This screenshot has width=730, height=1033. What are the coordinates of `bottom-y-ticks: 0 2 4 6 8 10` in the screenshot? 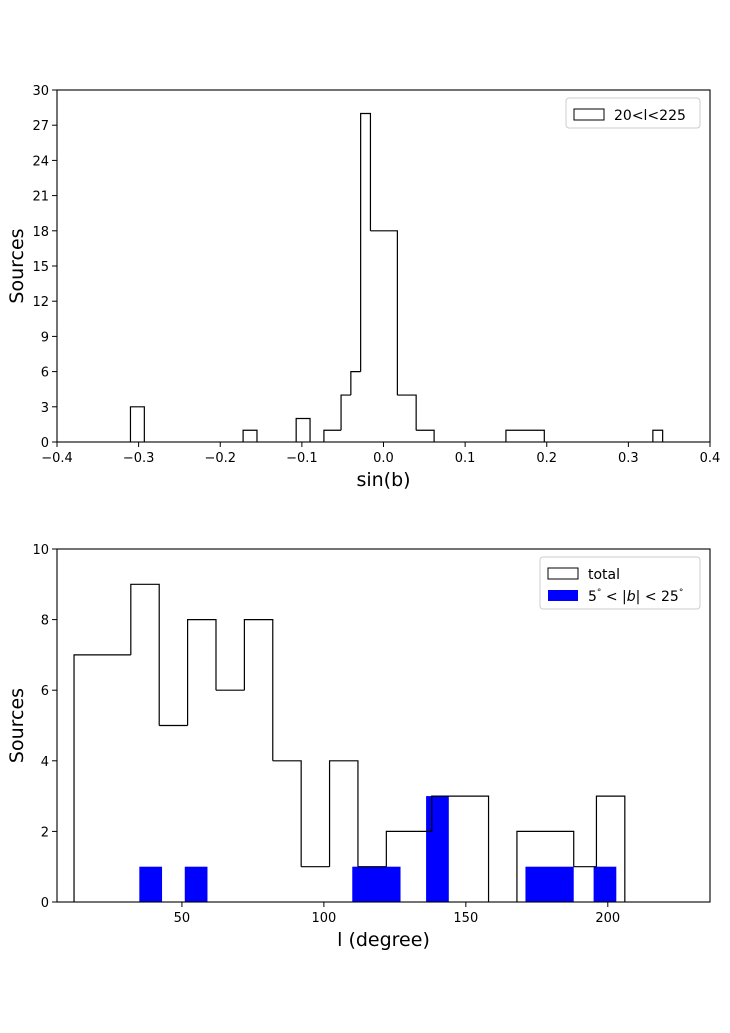 It's located at (44, 727).